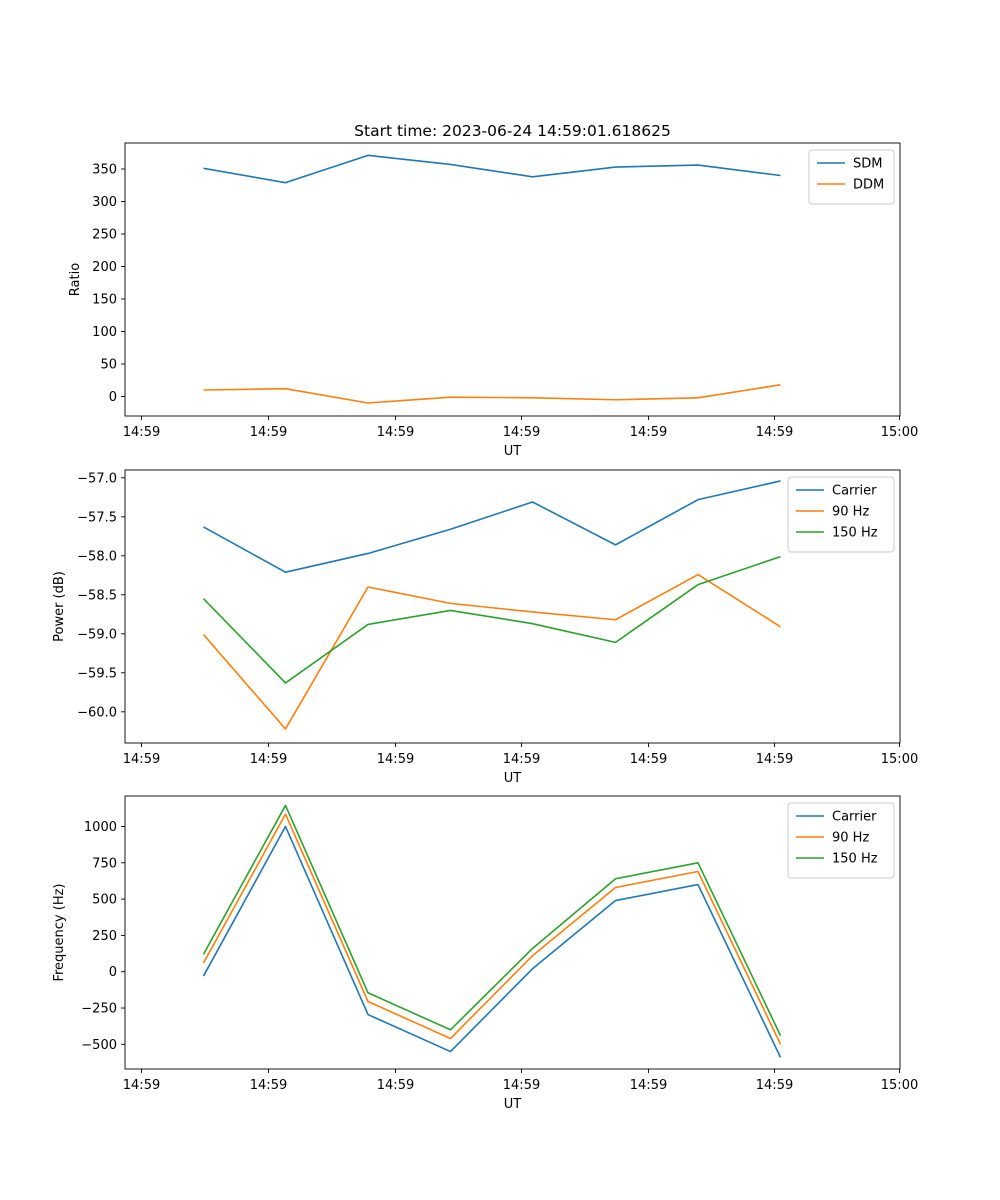 This screenshot has height=1200, width=1000. I want to click on y-axis-label: Power (dB), so click(59, 606).